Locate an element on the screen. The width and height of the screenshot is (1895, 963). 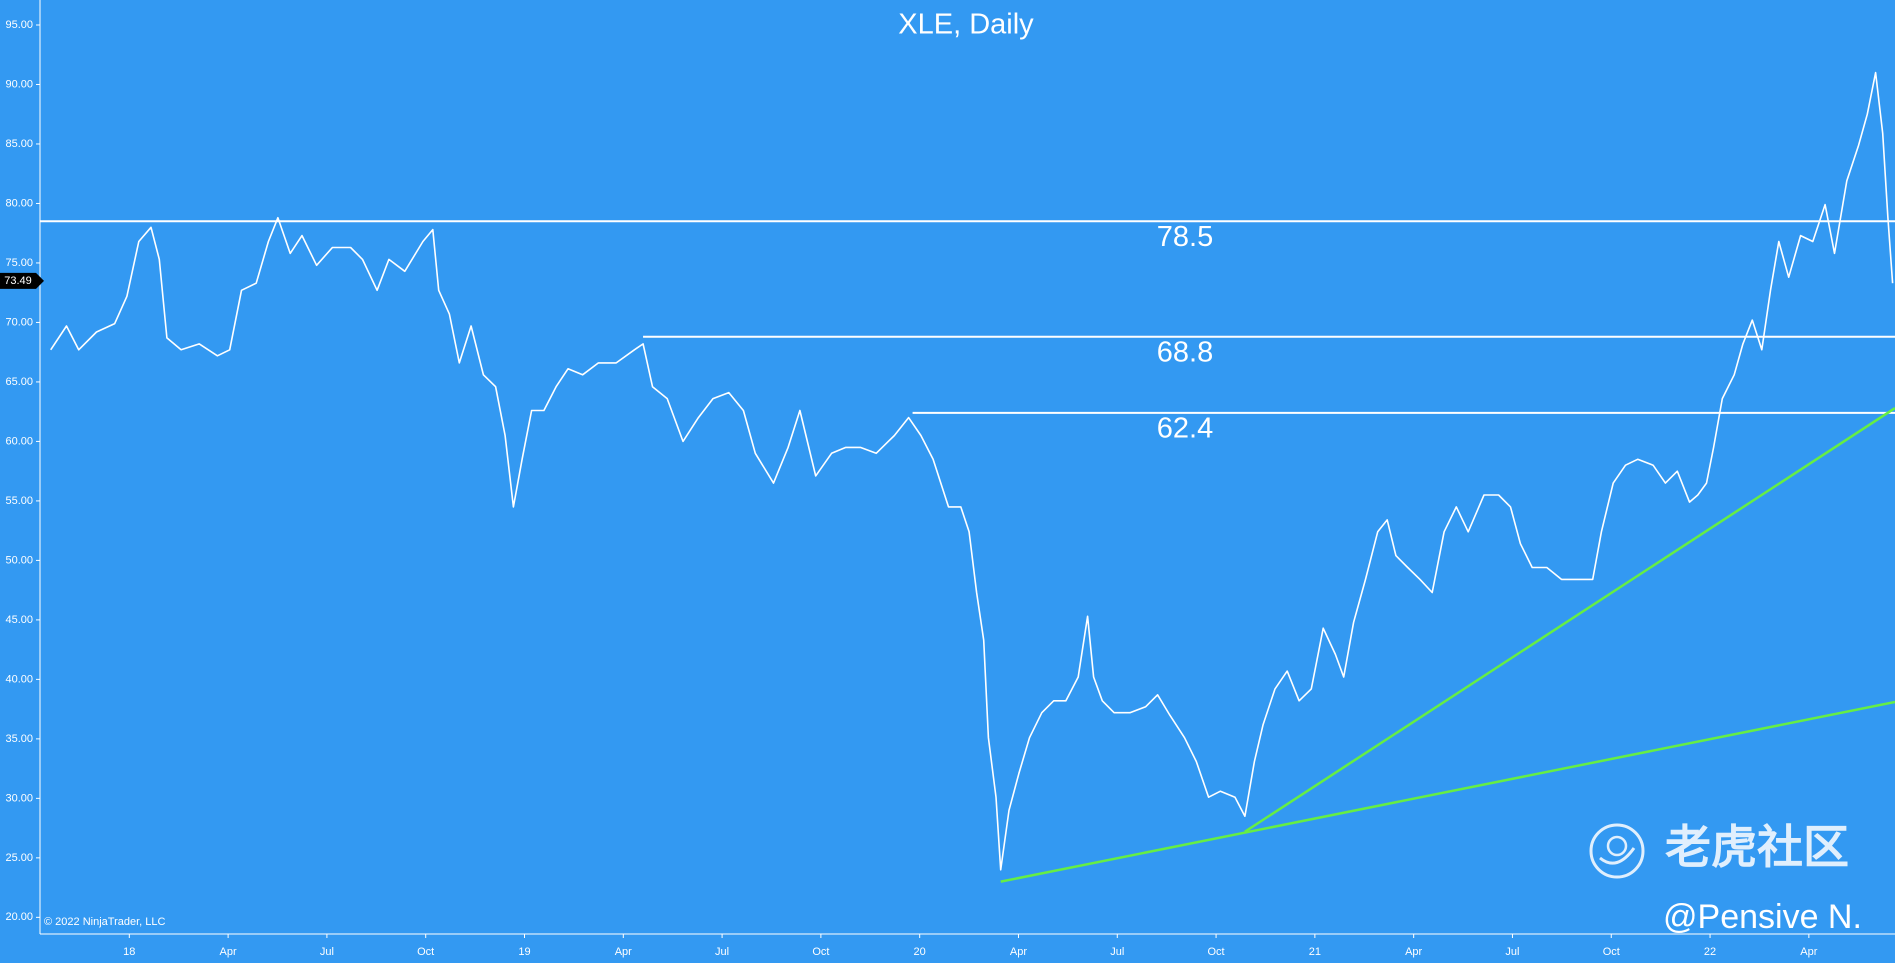
y-tick-label: 50.00 is located at coordinates (19, 560).